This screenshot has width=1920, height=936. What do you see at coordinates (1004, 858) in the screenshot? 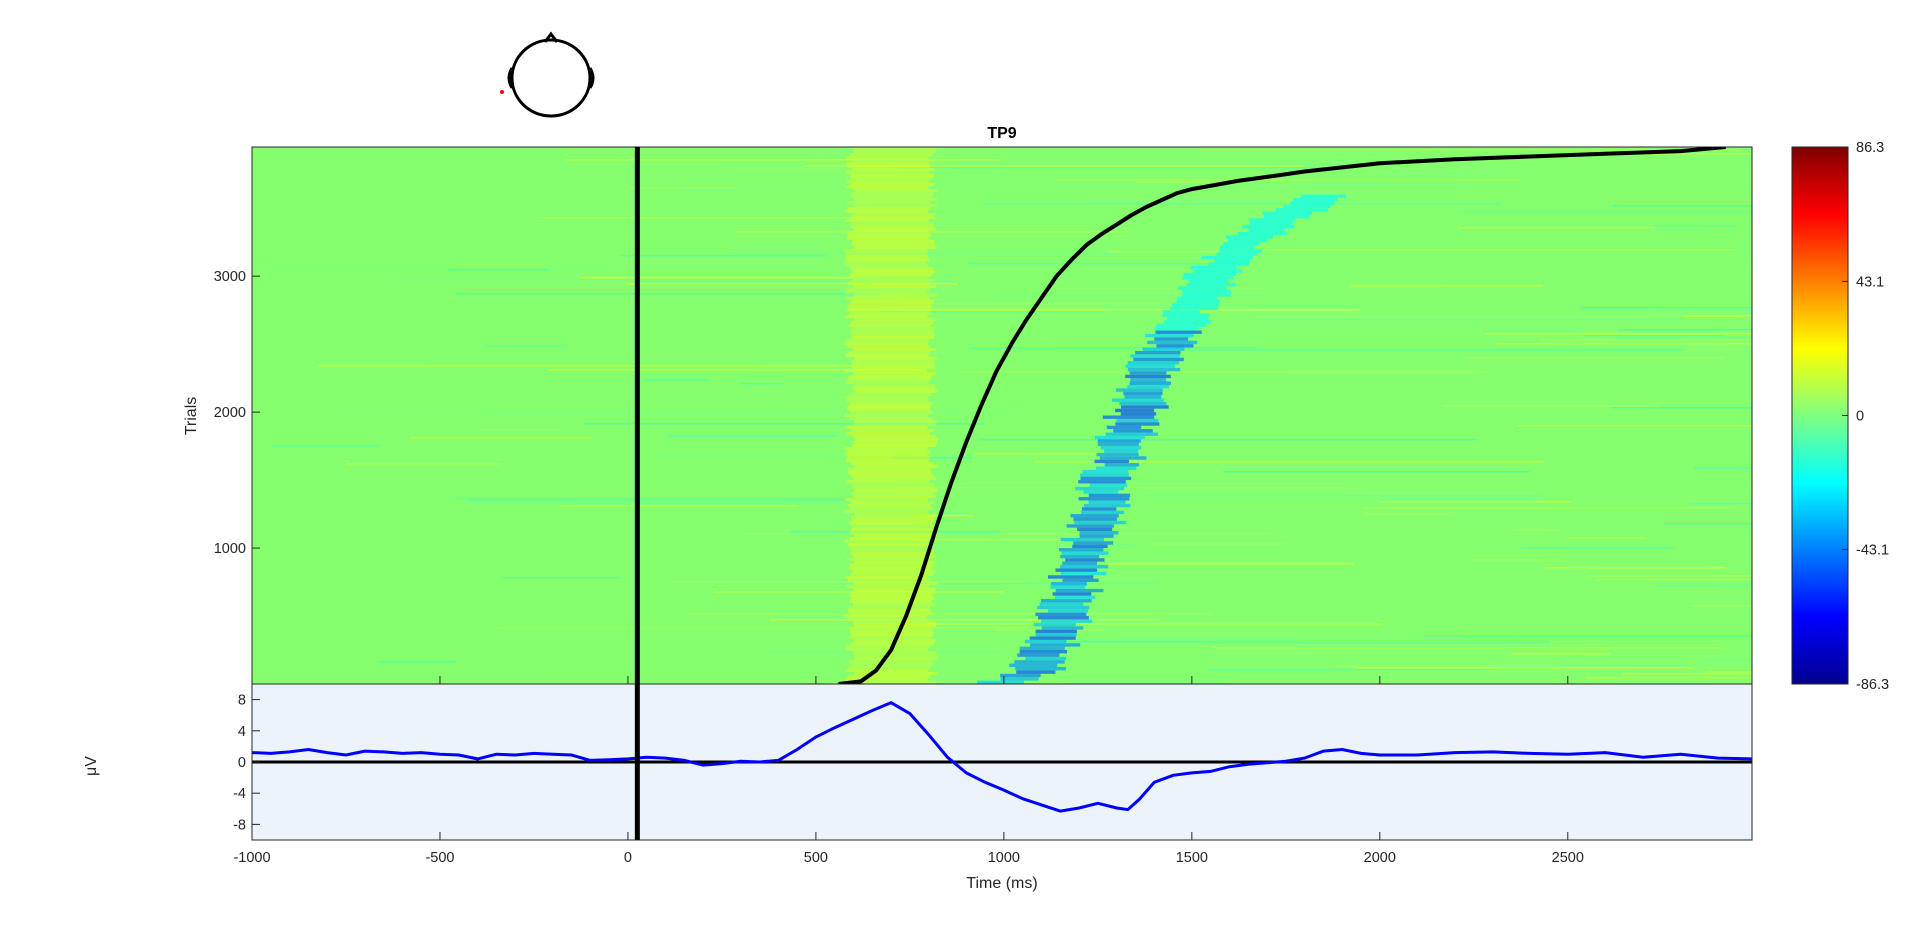
I see `line-x-tick-label: 1000` at bounding box center [1004, 858].